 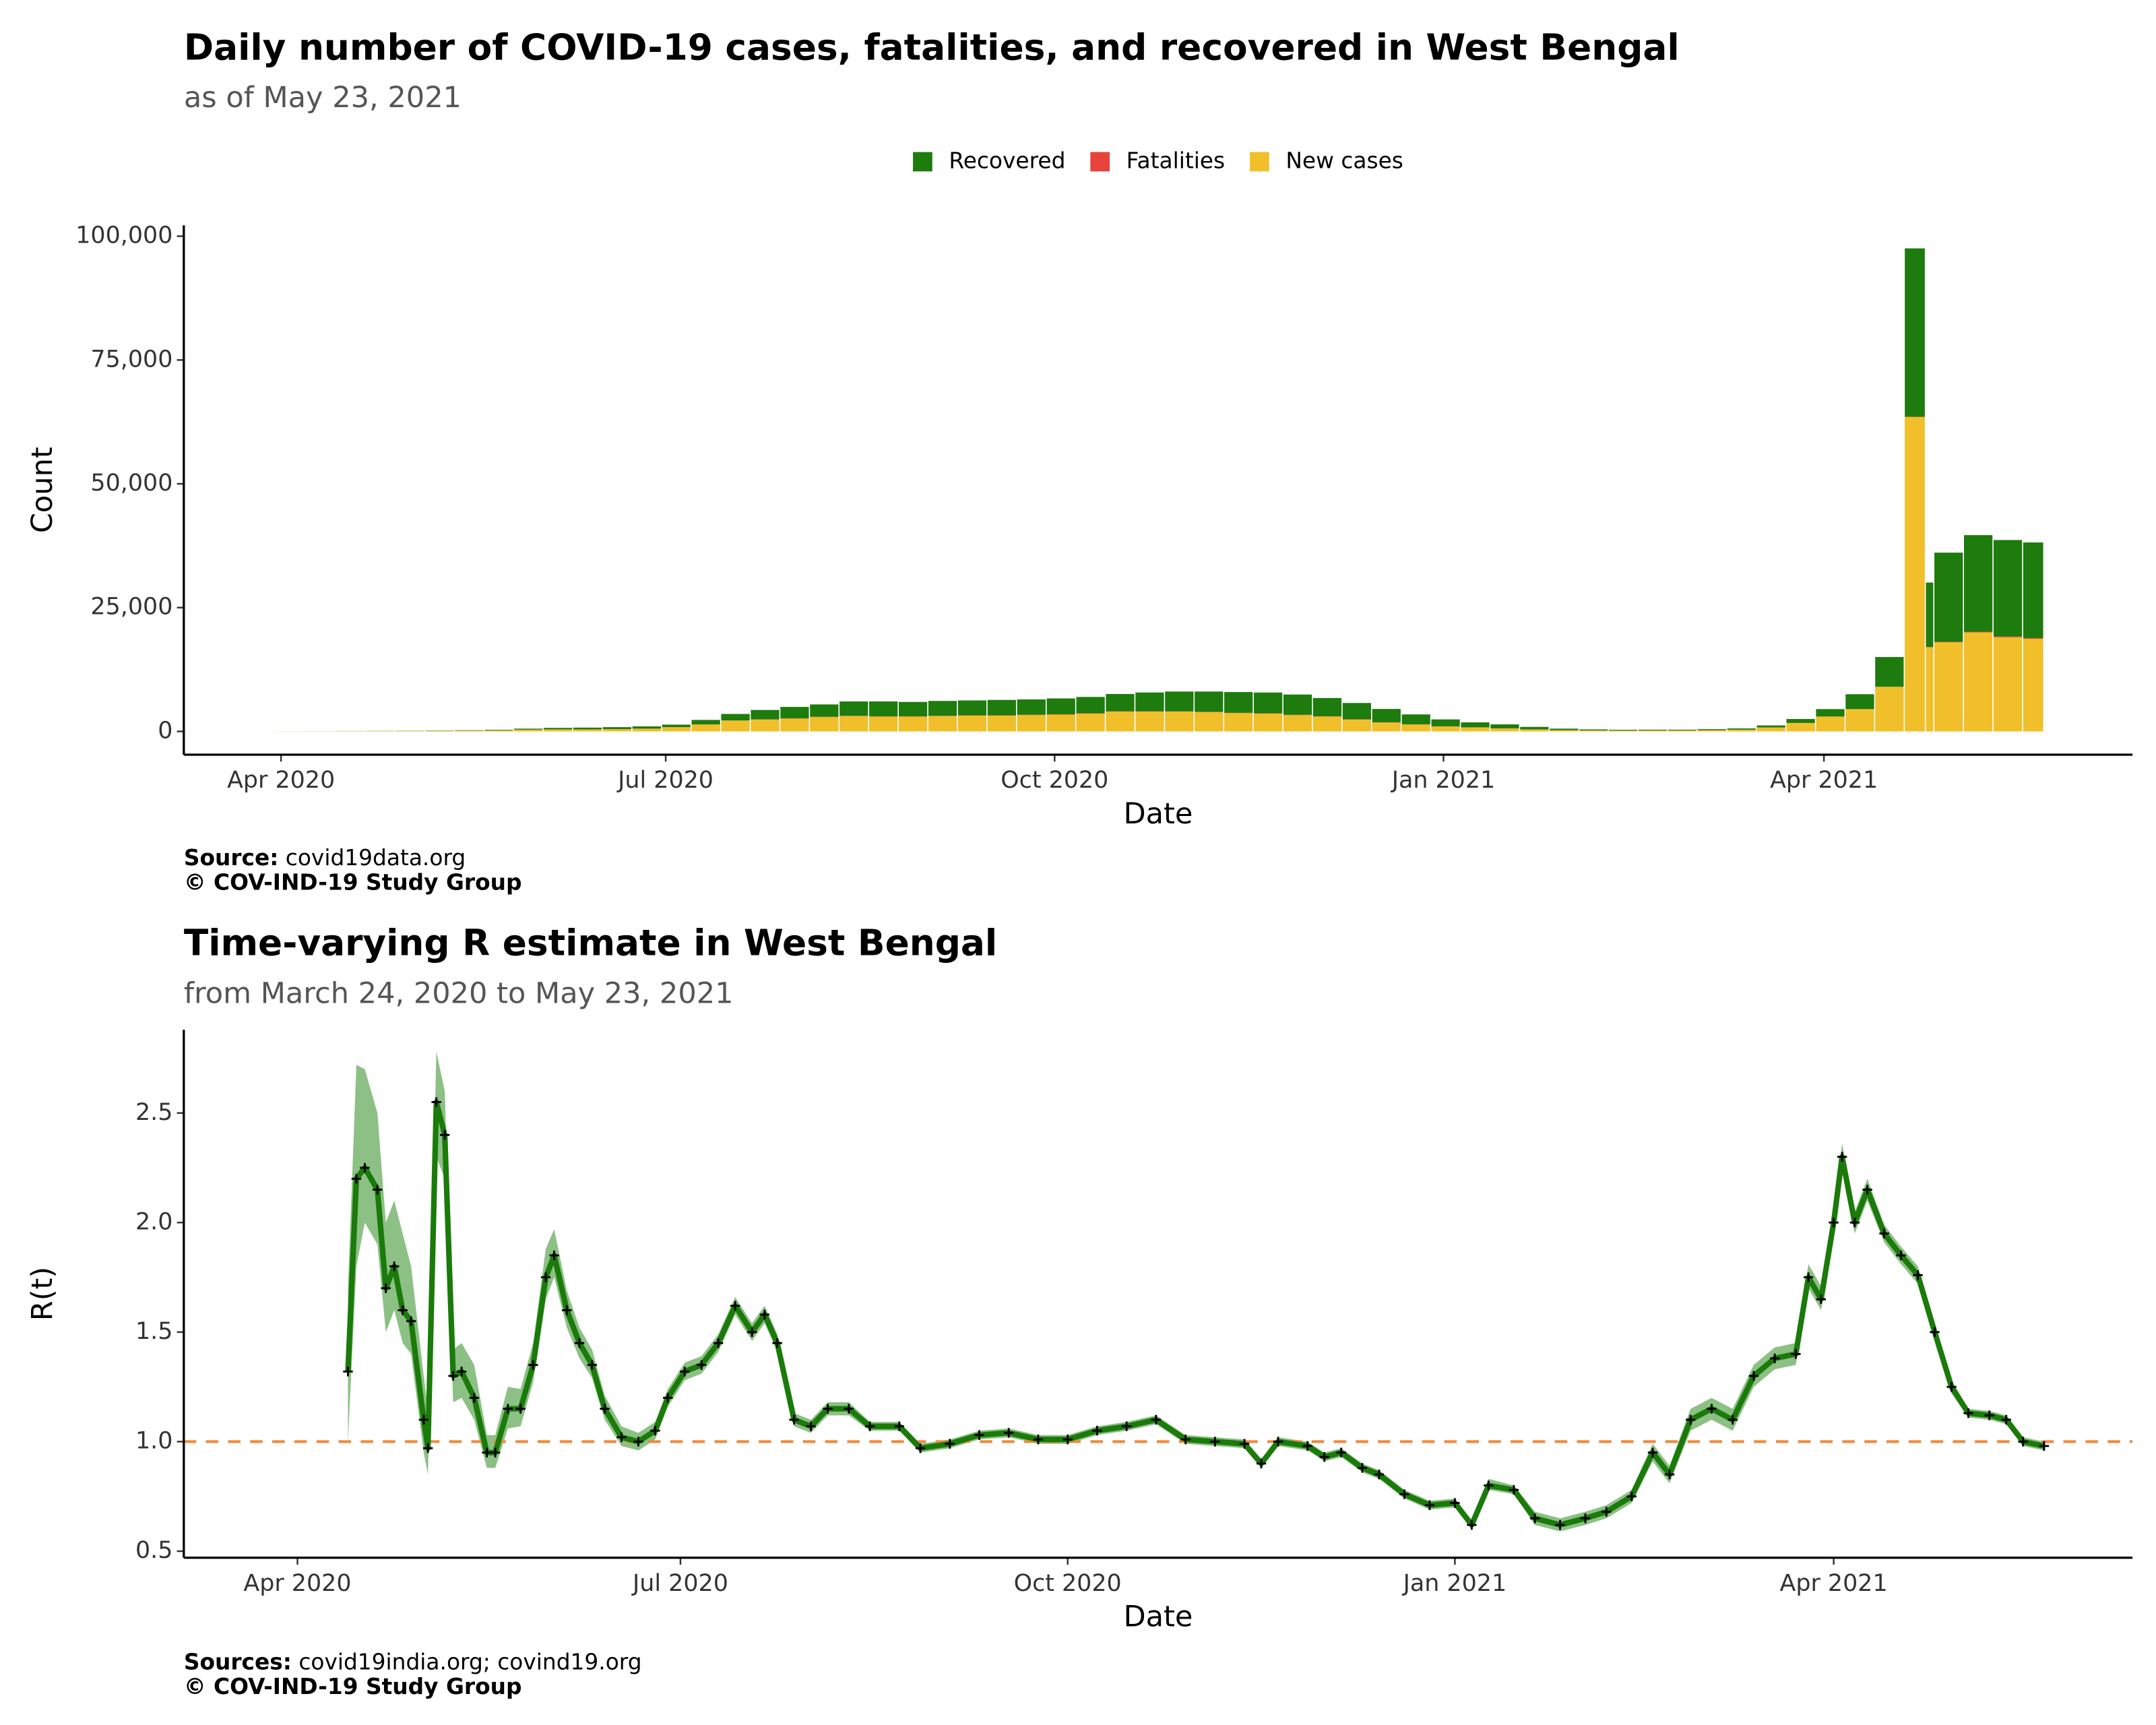 What do you see at coordinates (590, 943) in the screenshot?
I see `chart-title: Time-varying R estimate in West Bengal` at bounding box center [590, 943].